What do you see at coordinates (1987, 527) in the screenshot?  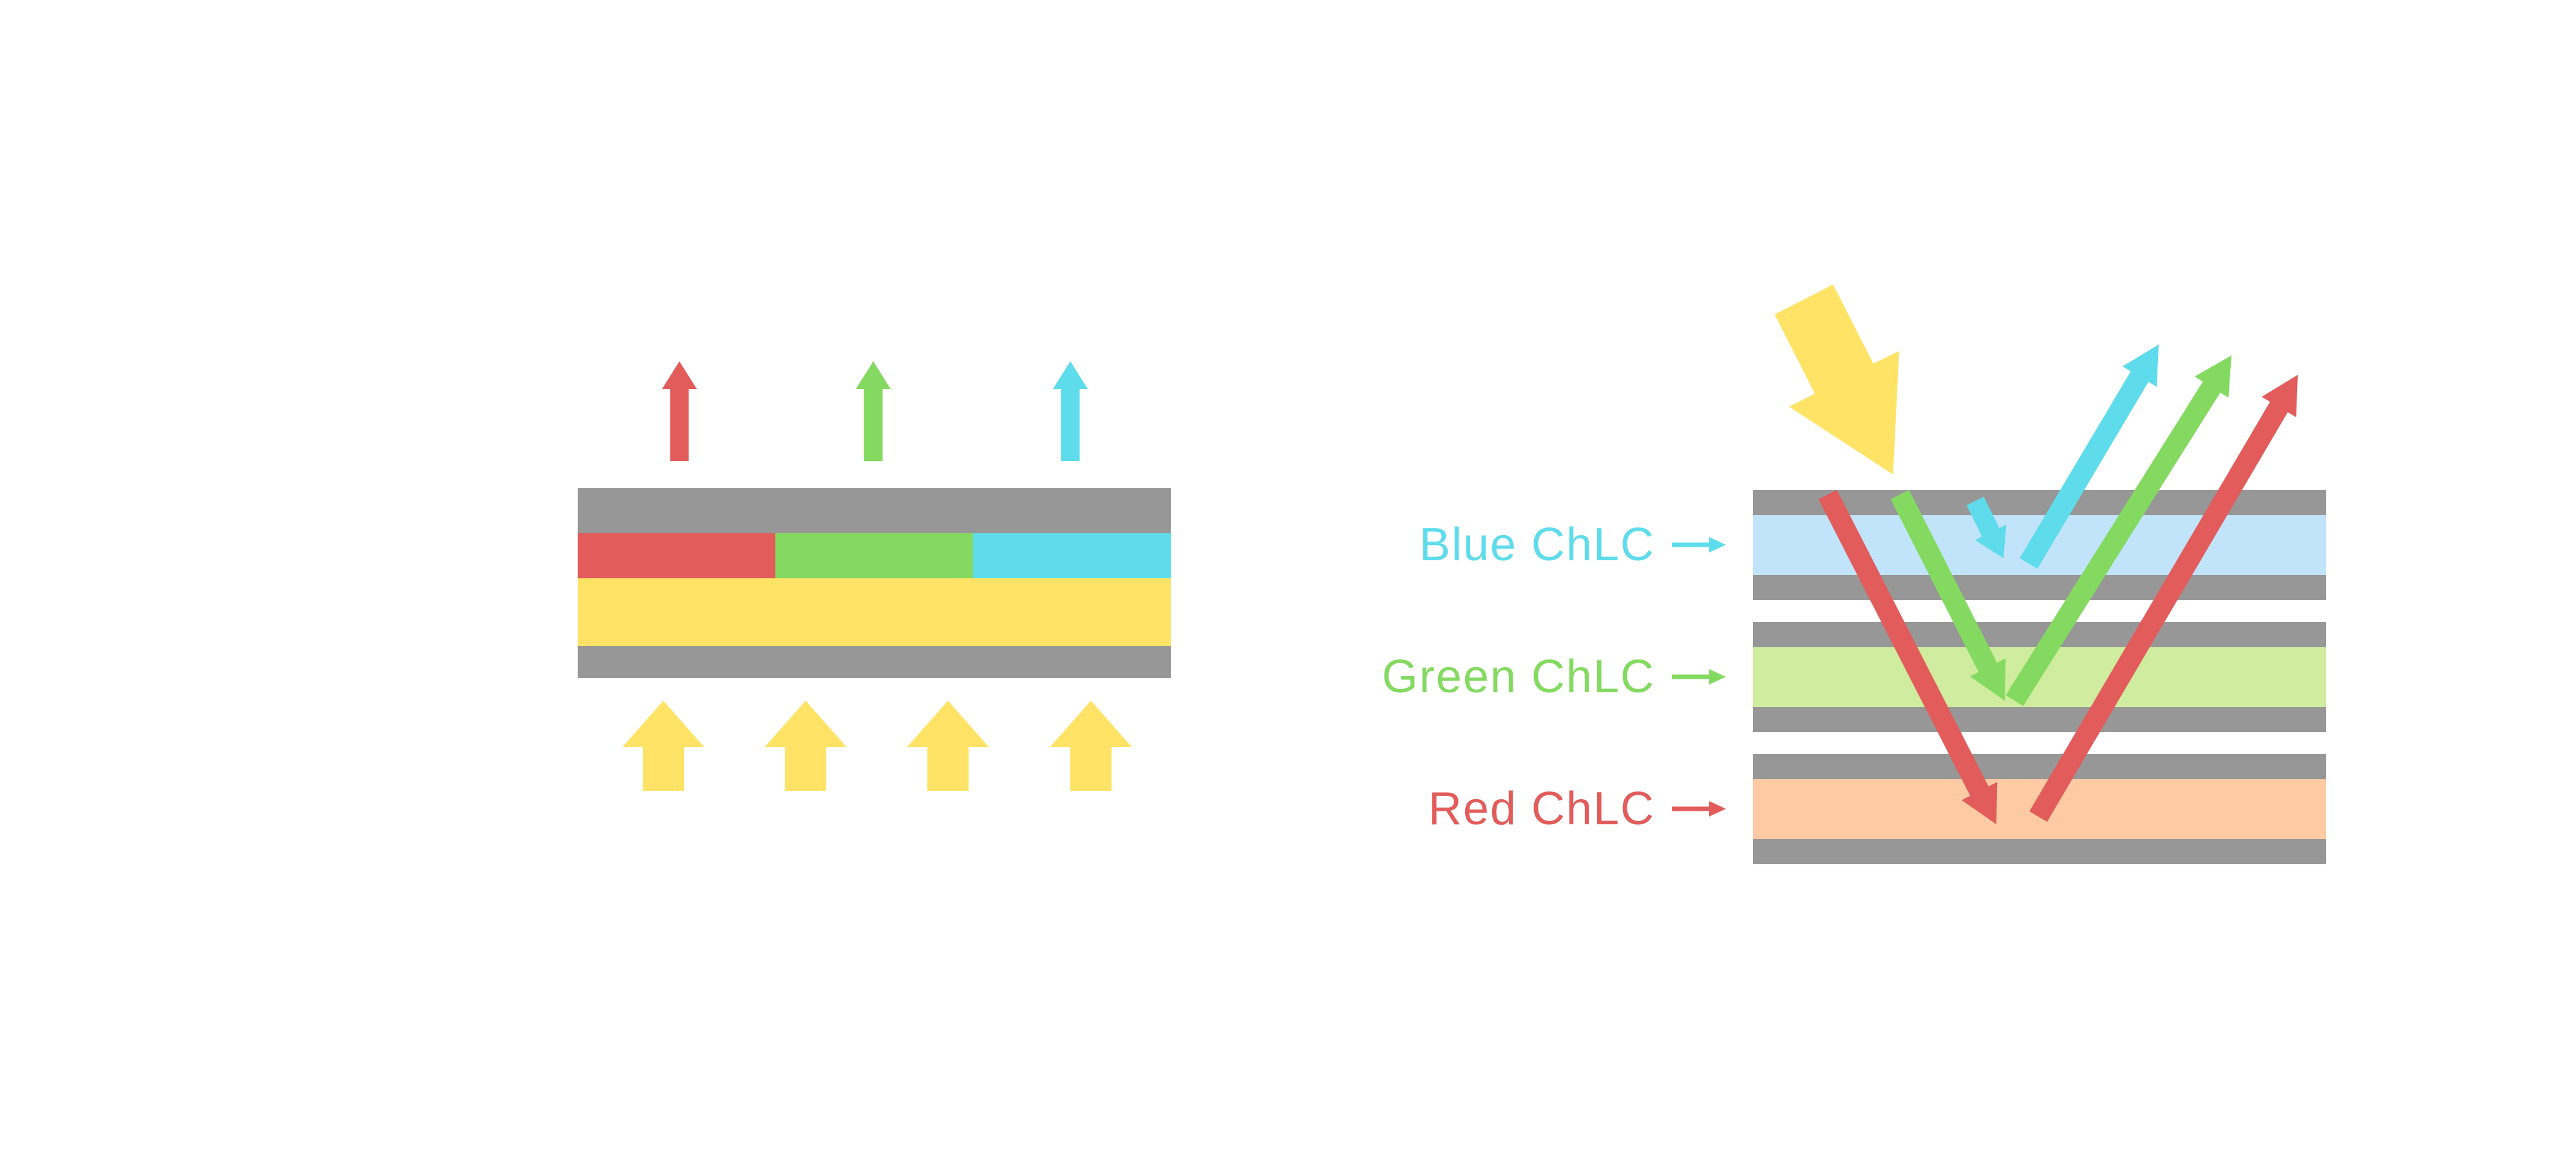 I see `transmitted-blue-arrow-icon` at bounding box center [1987, 527].